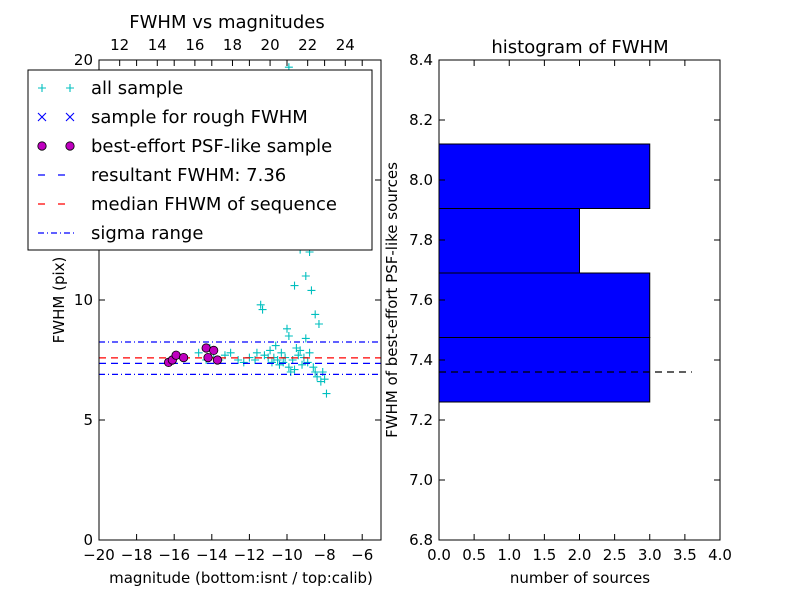 The height and width of the screenshot is (600, 800). I want to click on scatter-x-axis-label: magnitude (bottom:isnt / top:calib), so click(241, 578).